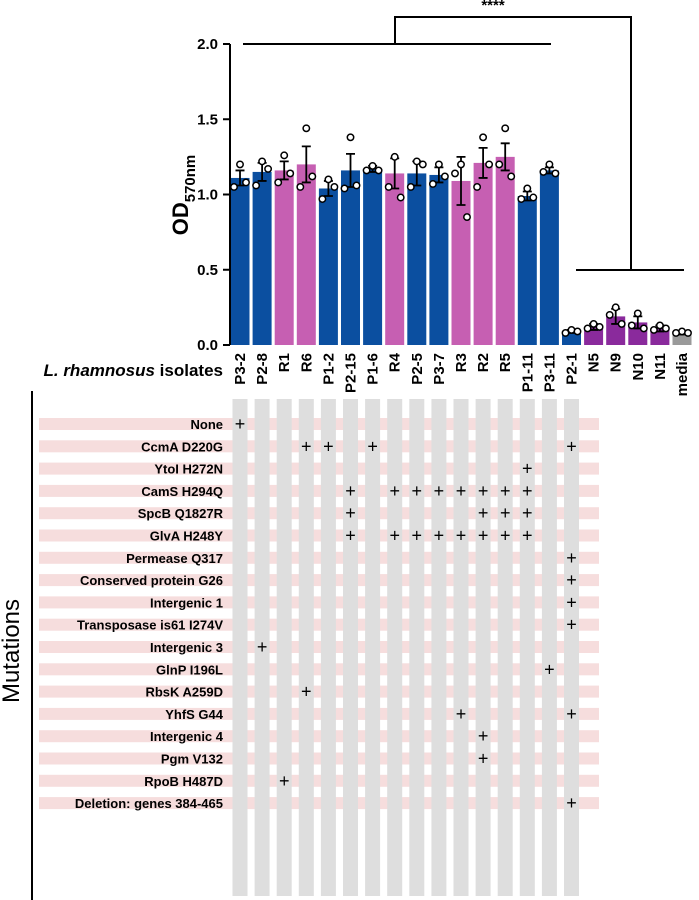  What do you see at coordinates (213, 195) in the screenshot?
I see `y-ticks: 0.0 0.5 1.0 1.5 2.0` at bounding box center [213, 195].